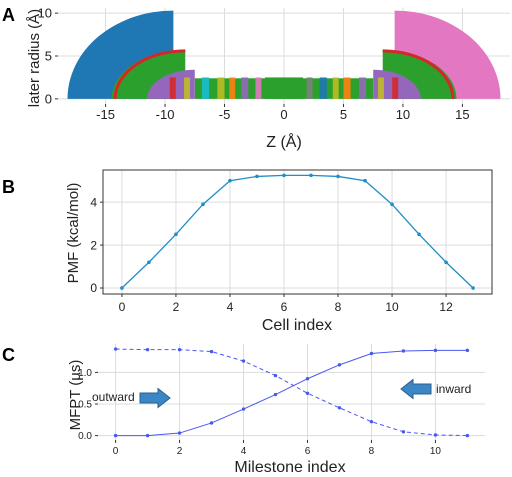  Describe the element at coordinates (8, 355) in the screenshot. I see `panel-c-letter: C` at that location.